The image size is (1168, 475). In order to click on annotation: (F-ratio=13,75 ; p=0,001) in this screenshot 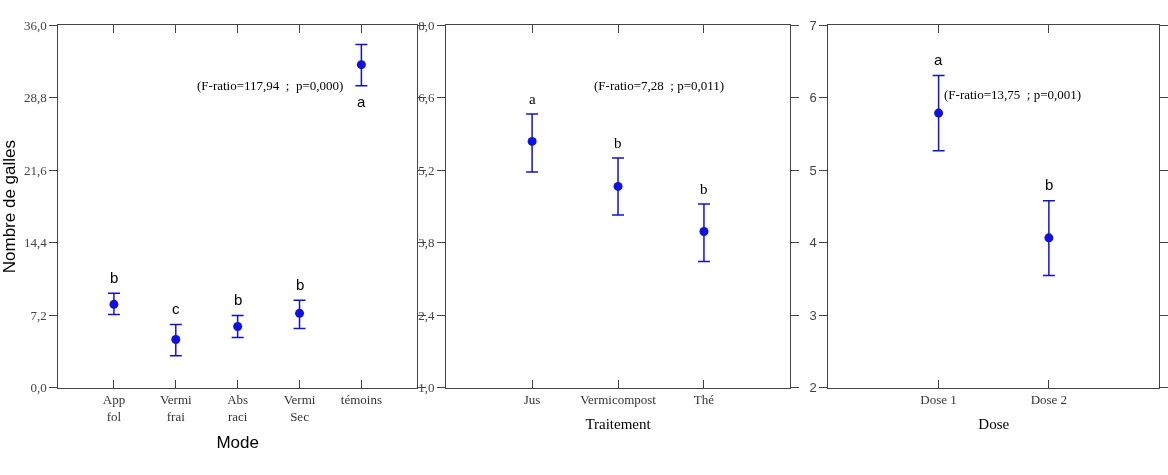, I will do `click(1013, 94)`.